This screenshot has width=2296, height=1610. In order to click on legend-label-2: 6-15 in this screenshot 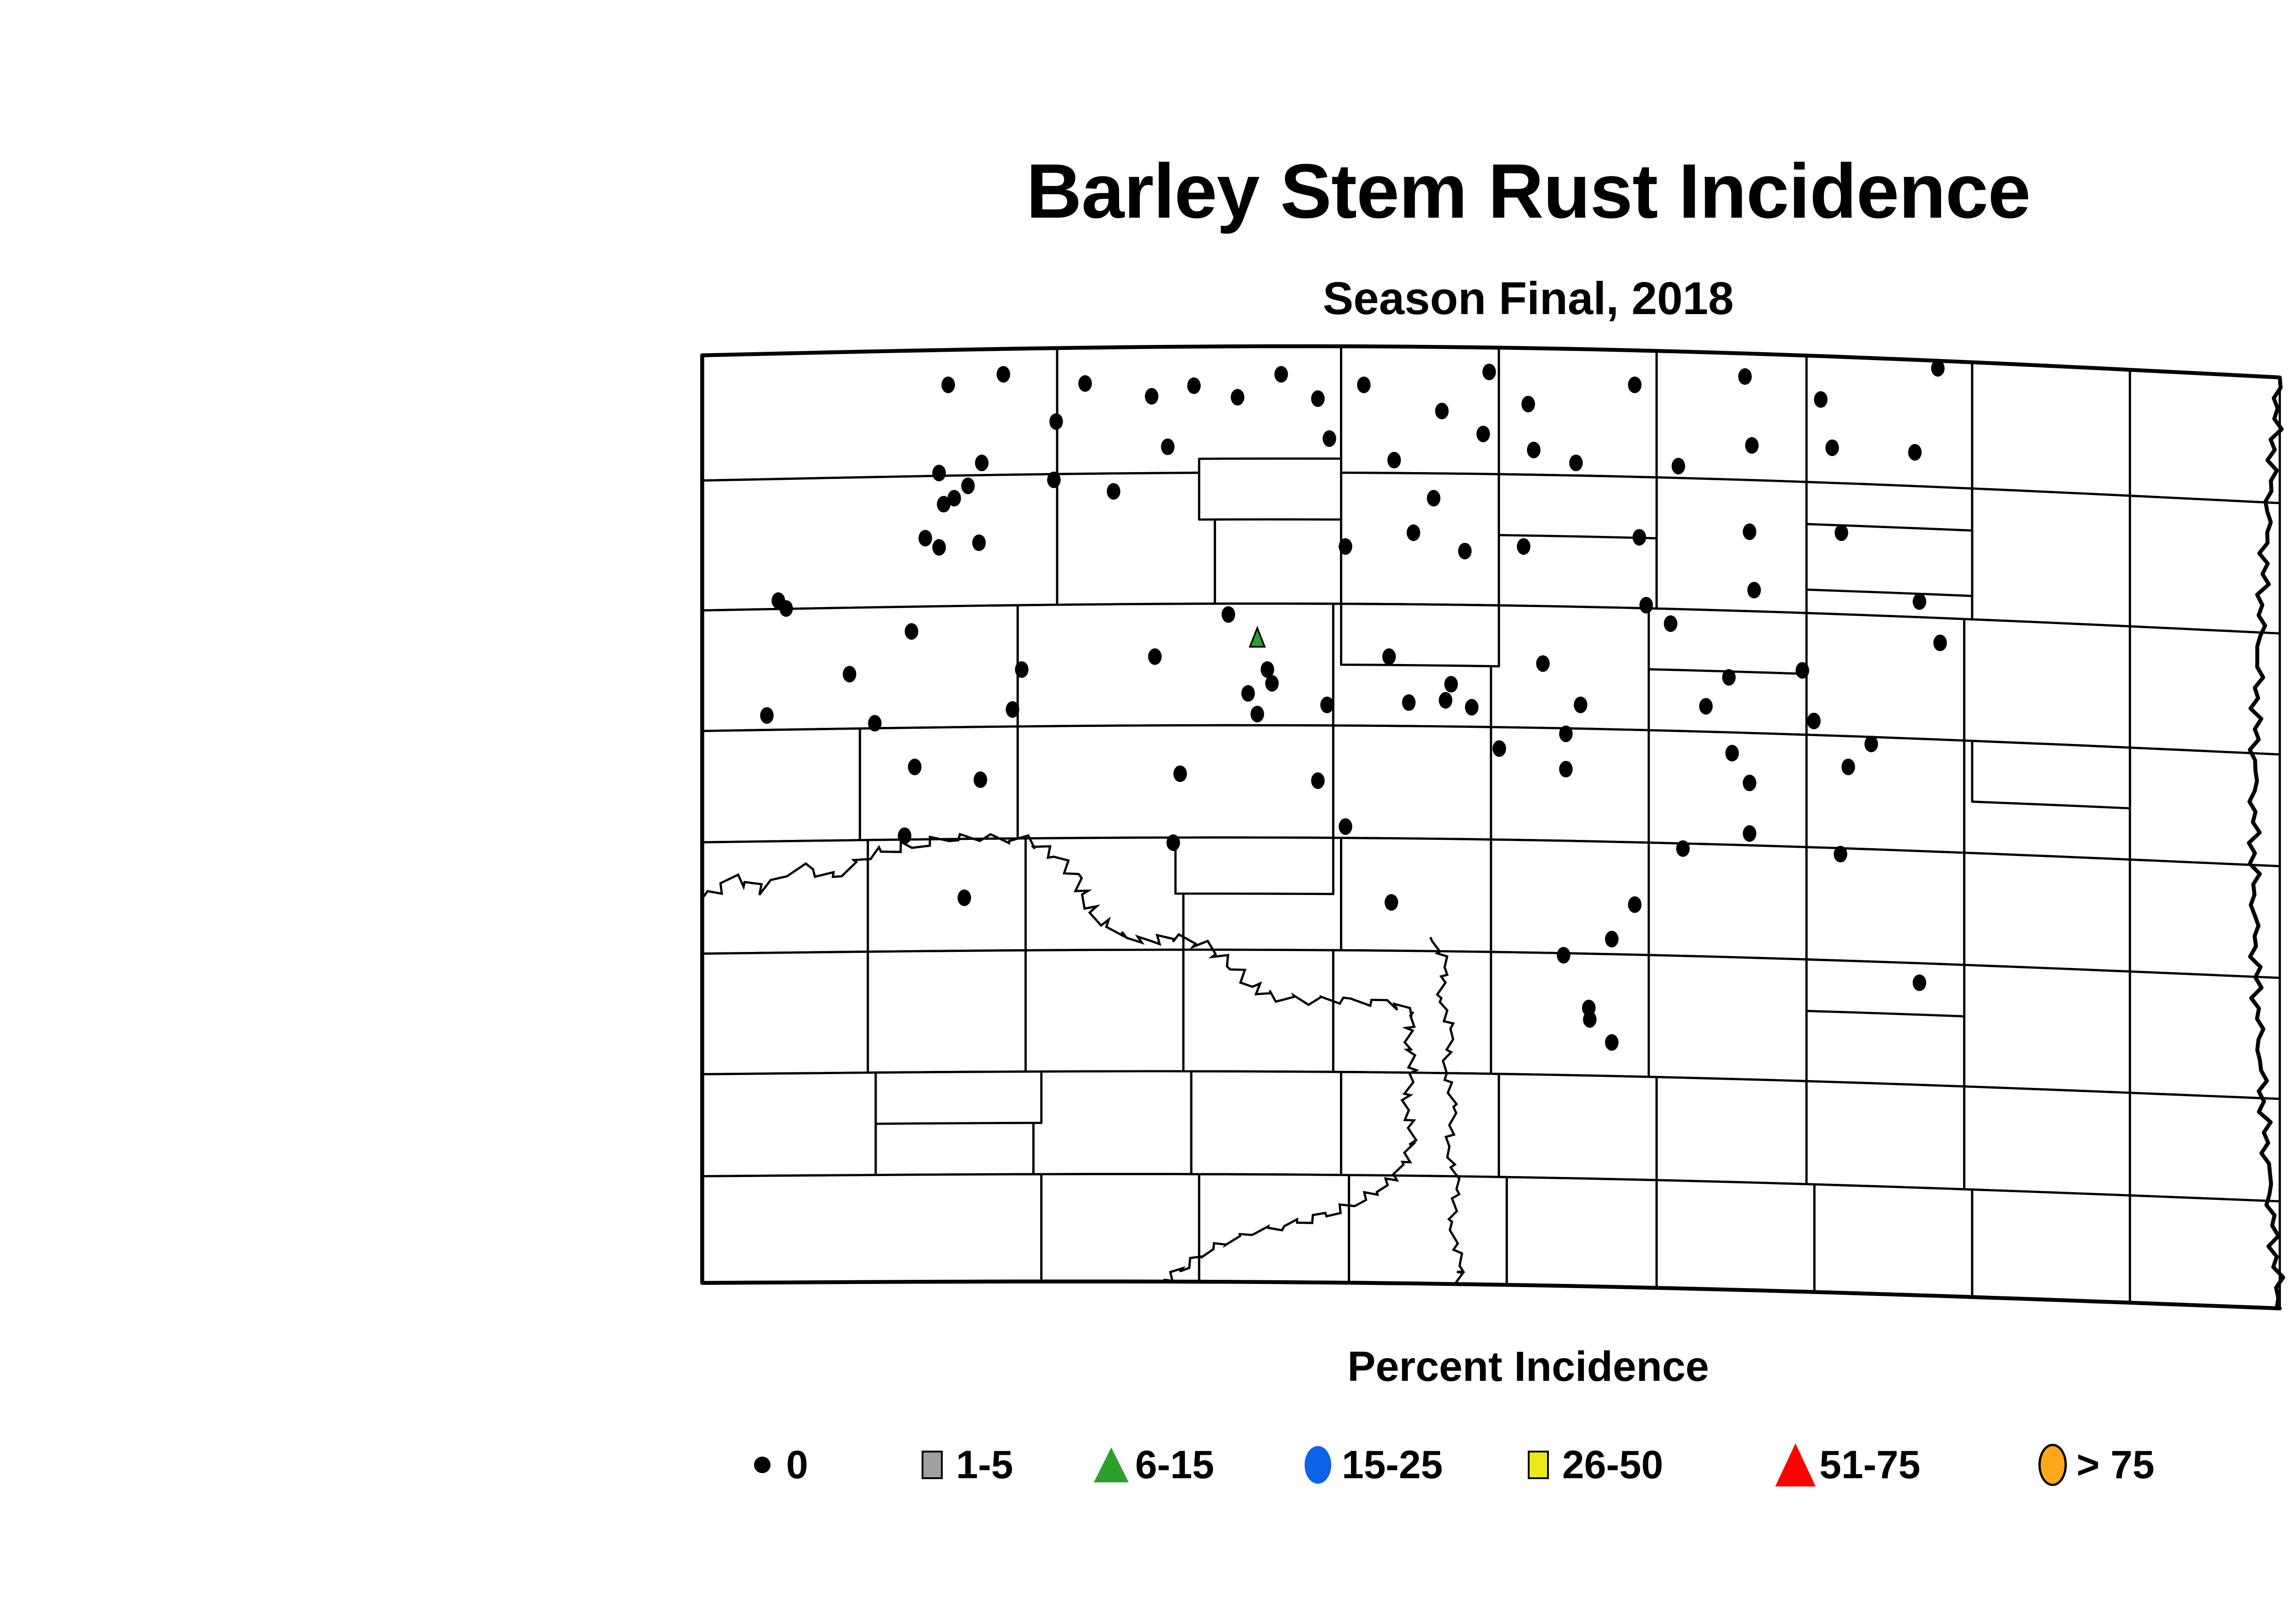, I will do `click(1175, 1465)`.